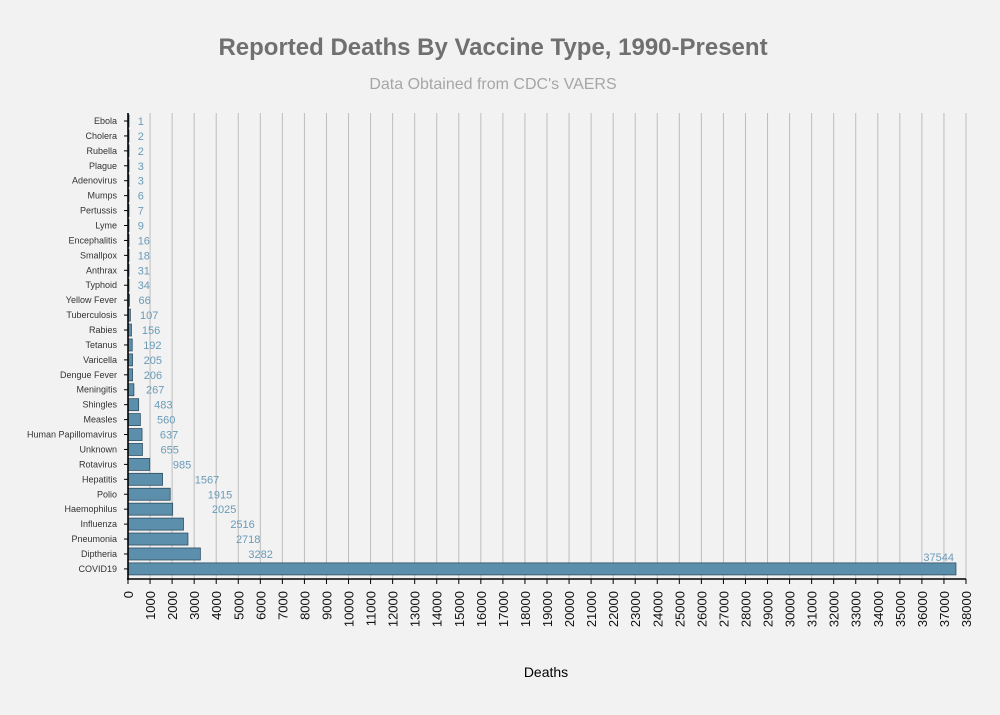  Describe the element at coordinates (326, 605) in the screenshot. I see `x-tick-label: 9000` at that location.